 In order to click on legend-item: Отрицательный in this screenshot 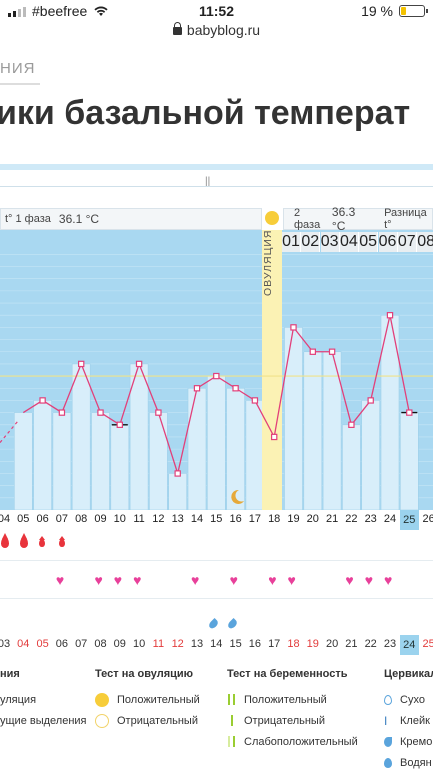, I will do `click(292, 720)`.